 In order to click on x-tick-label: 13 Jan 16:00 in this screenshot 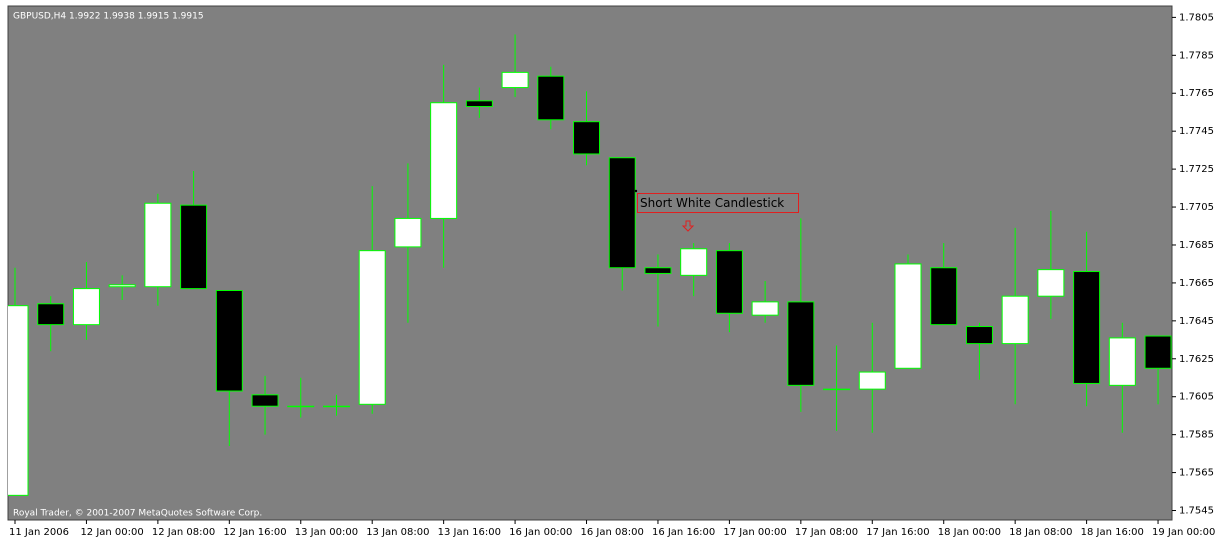, I will do `click(469, 532)`.